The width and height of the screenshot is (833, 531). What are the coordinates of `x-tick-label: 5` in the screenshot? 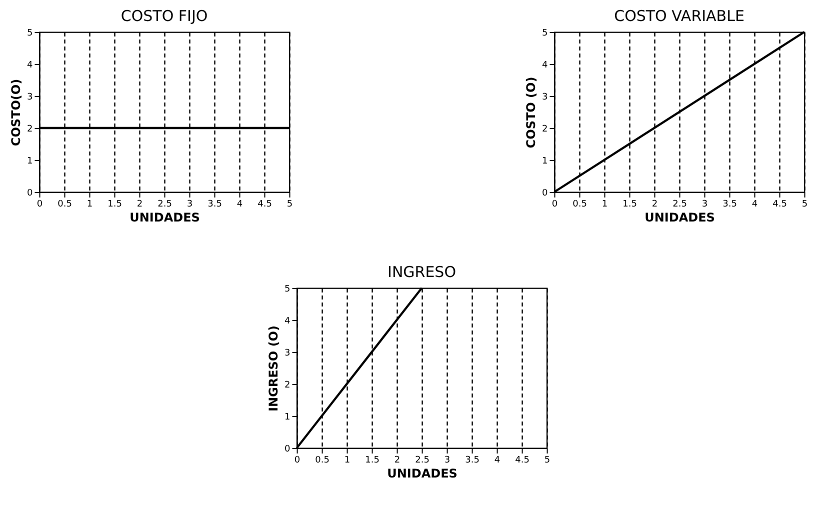 It's located at (805, 205).